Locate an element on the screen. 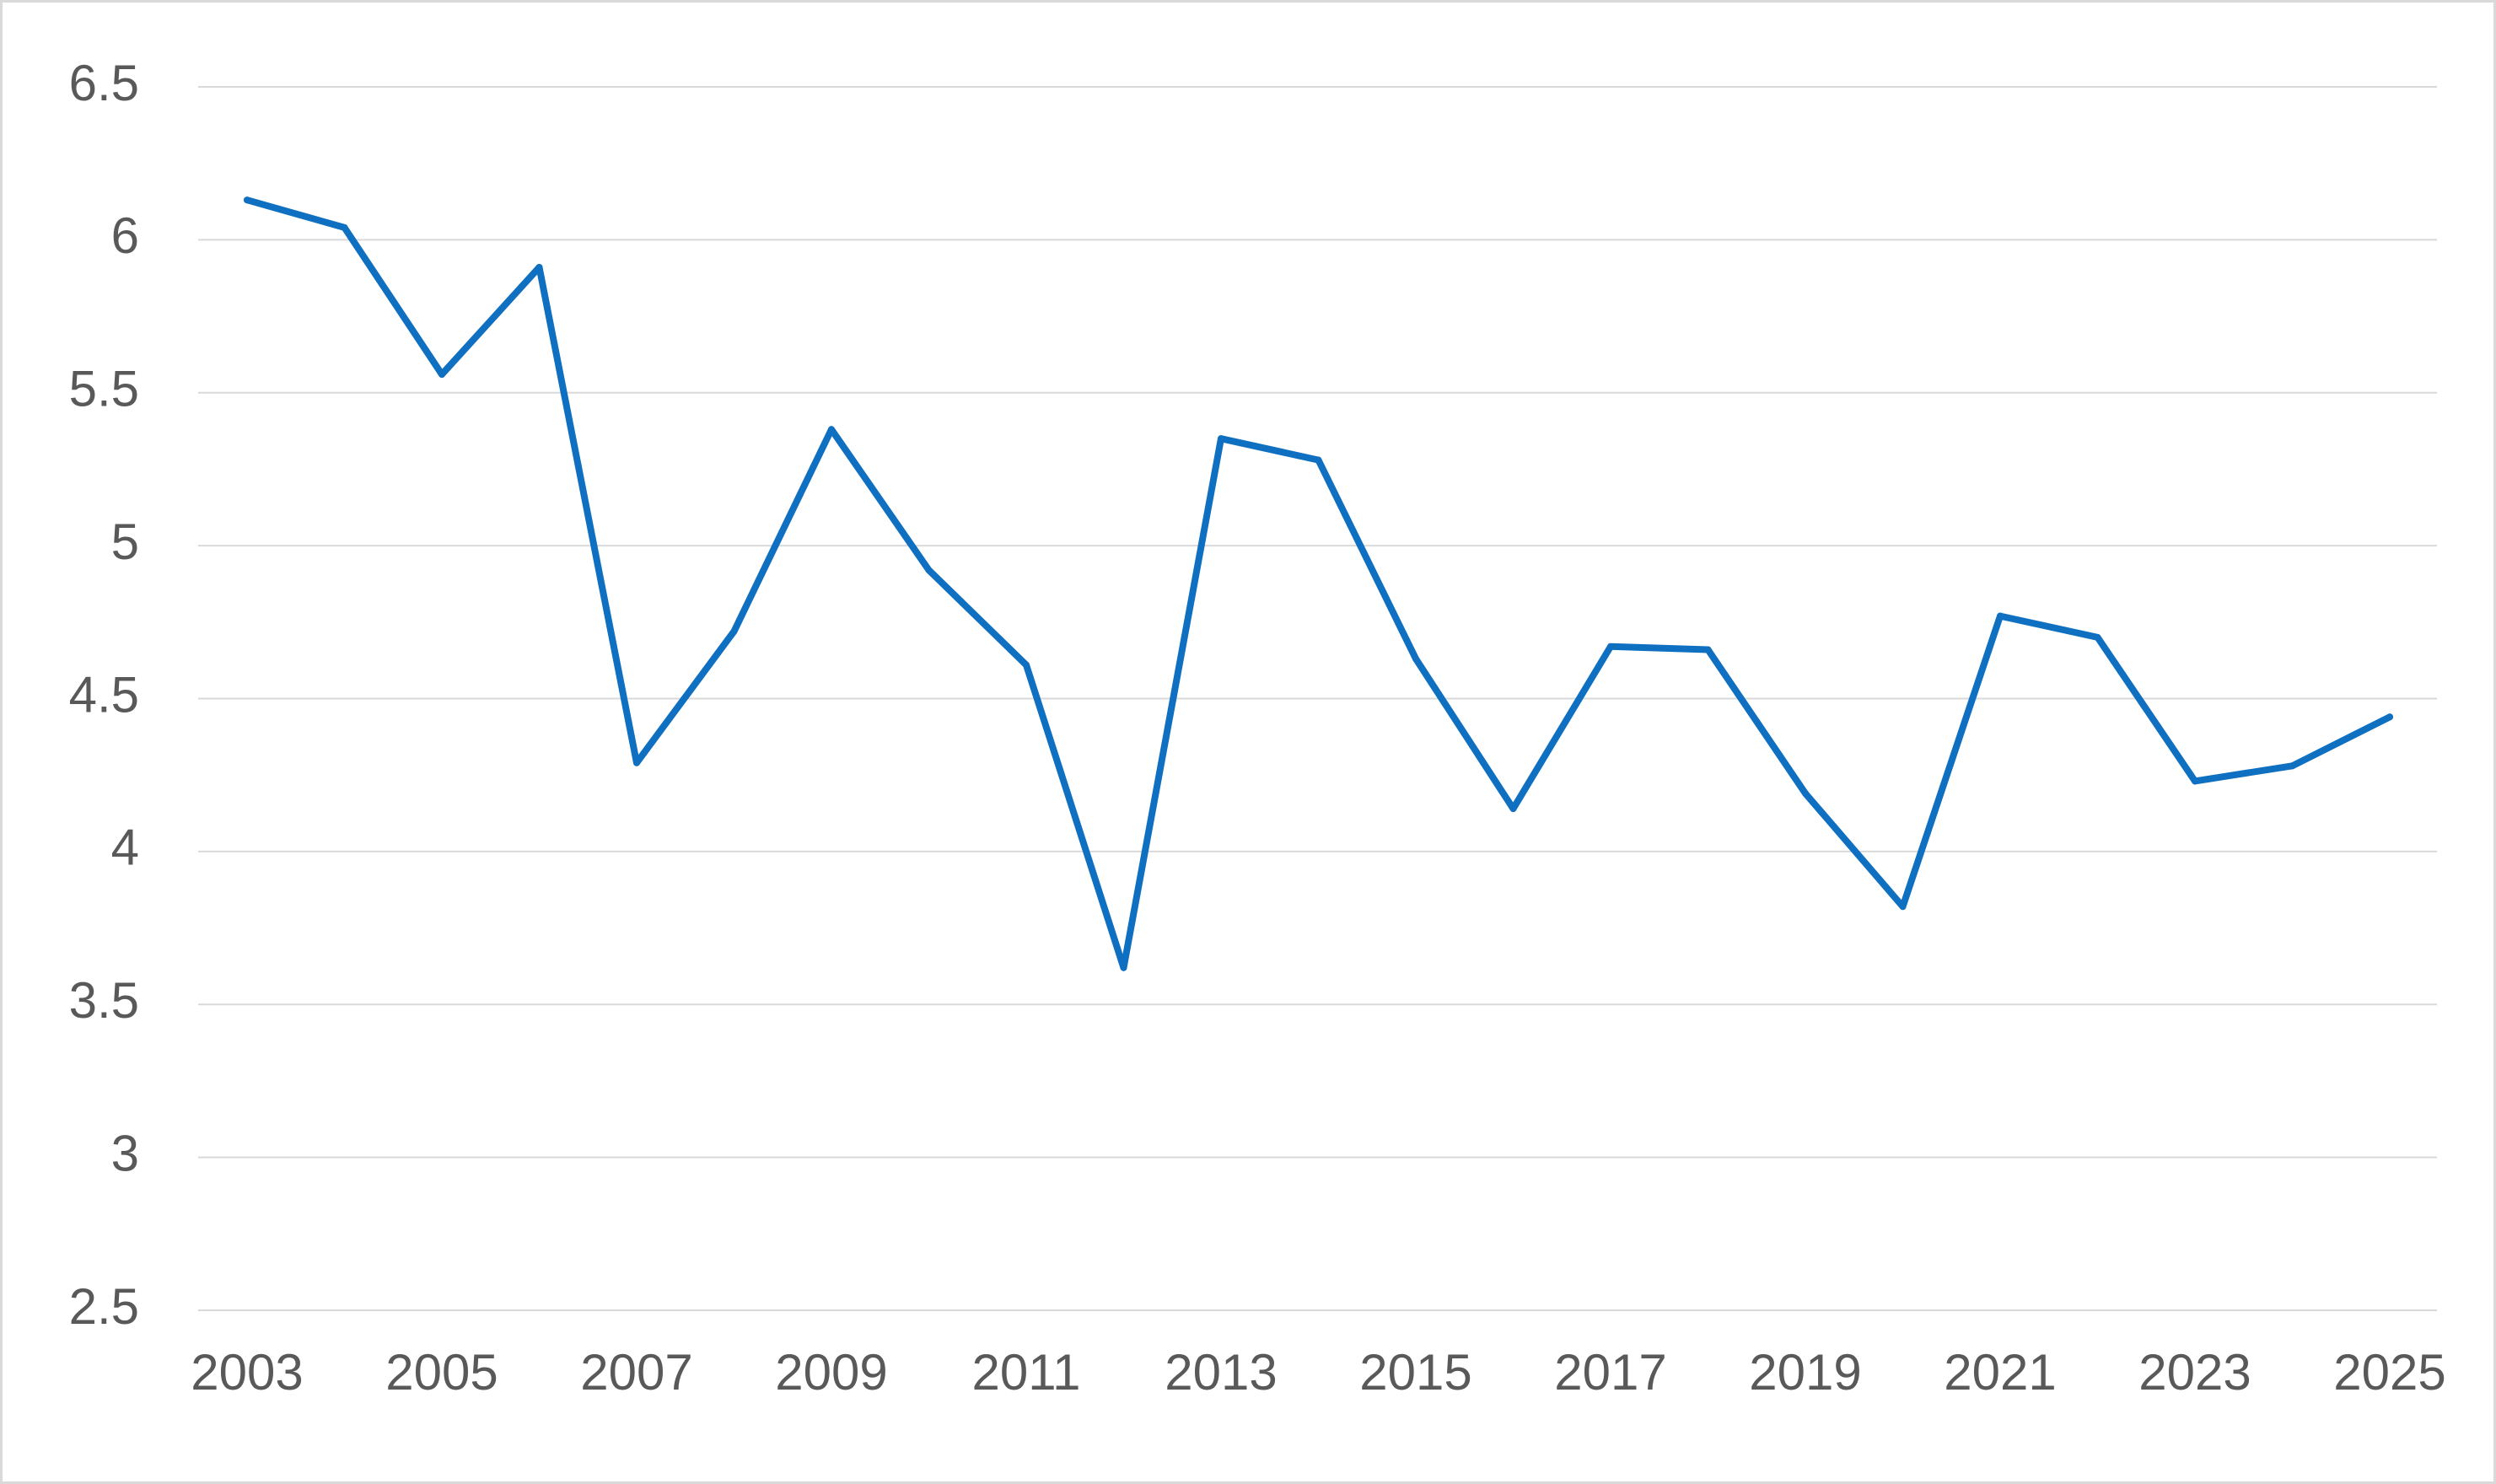 The image size is (2496, 1484). y-axis-tick-labels: 2.5 3 3.5 4 4.5 5 5.5 6 6.5 is located at coordinates (104, 695).